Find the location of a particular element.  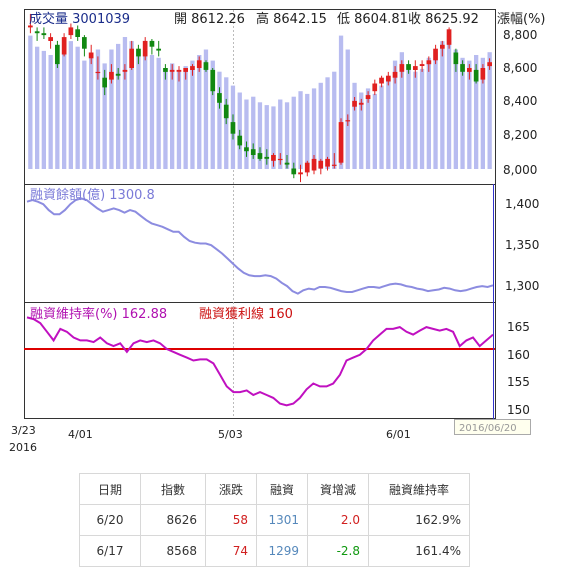

cell-margin-delta: -2.8 is located at coordinates (338, 551).